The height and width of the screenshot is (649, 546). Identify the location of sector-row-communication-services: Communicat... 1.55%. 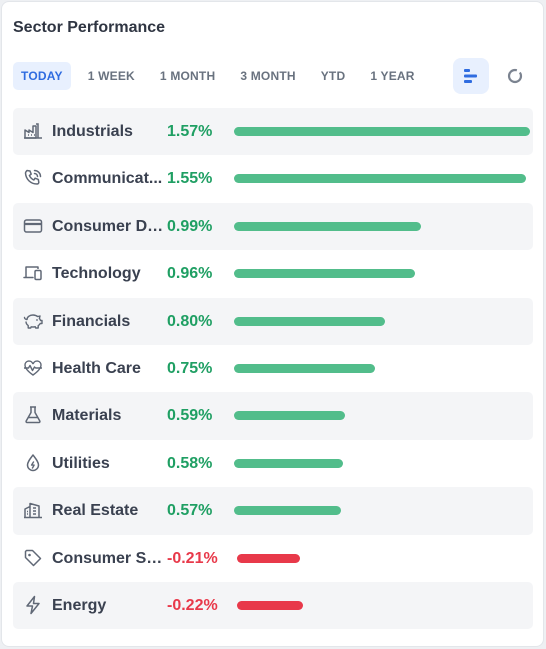
(273, 178).